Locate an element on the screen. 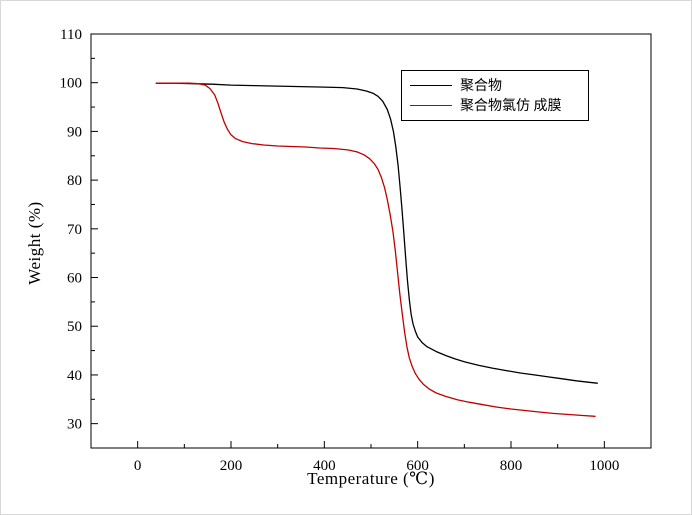 This screenshot has height=515, width=692. legend: 聚合物 聚合物氯仿 成膜 is located at coordinates (495, 95).